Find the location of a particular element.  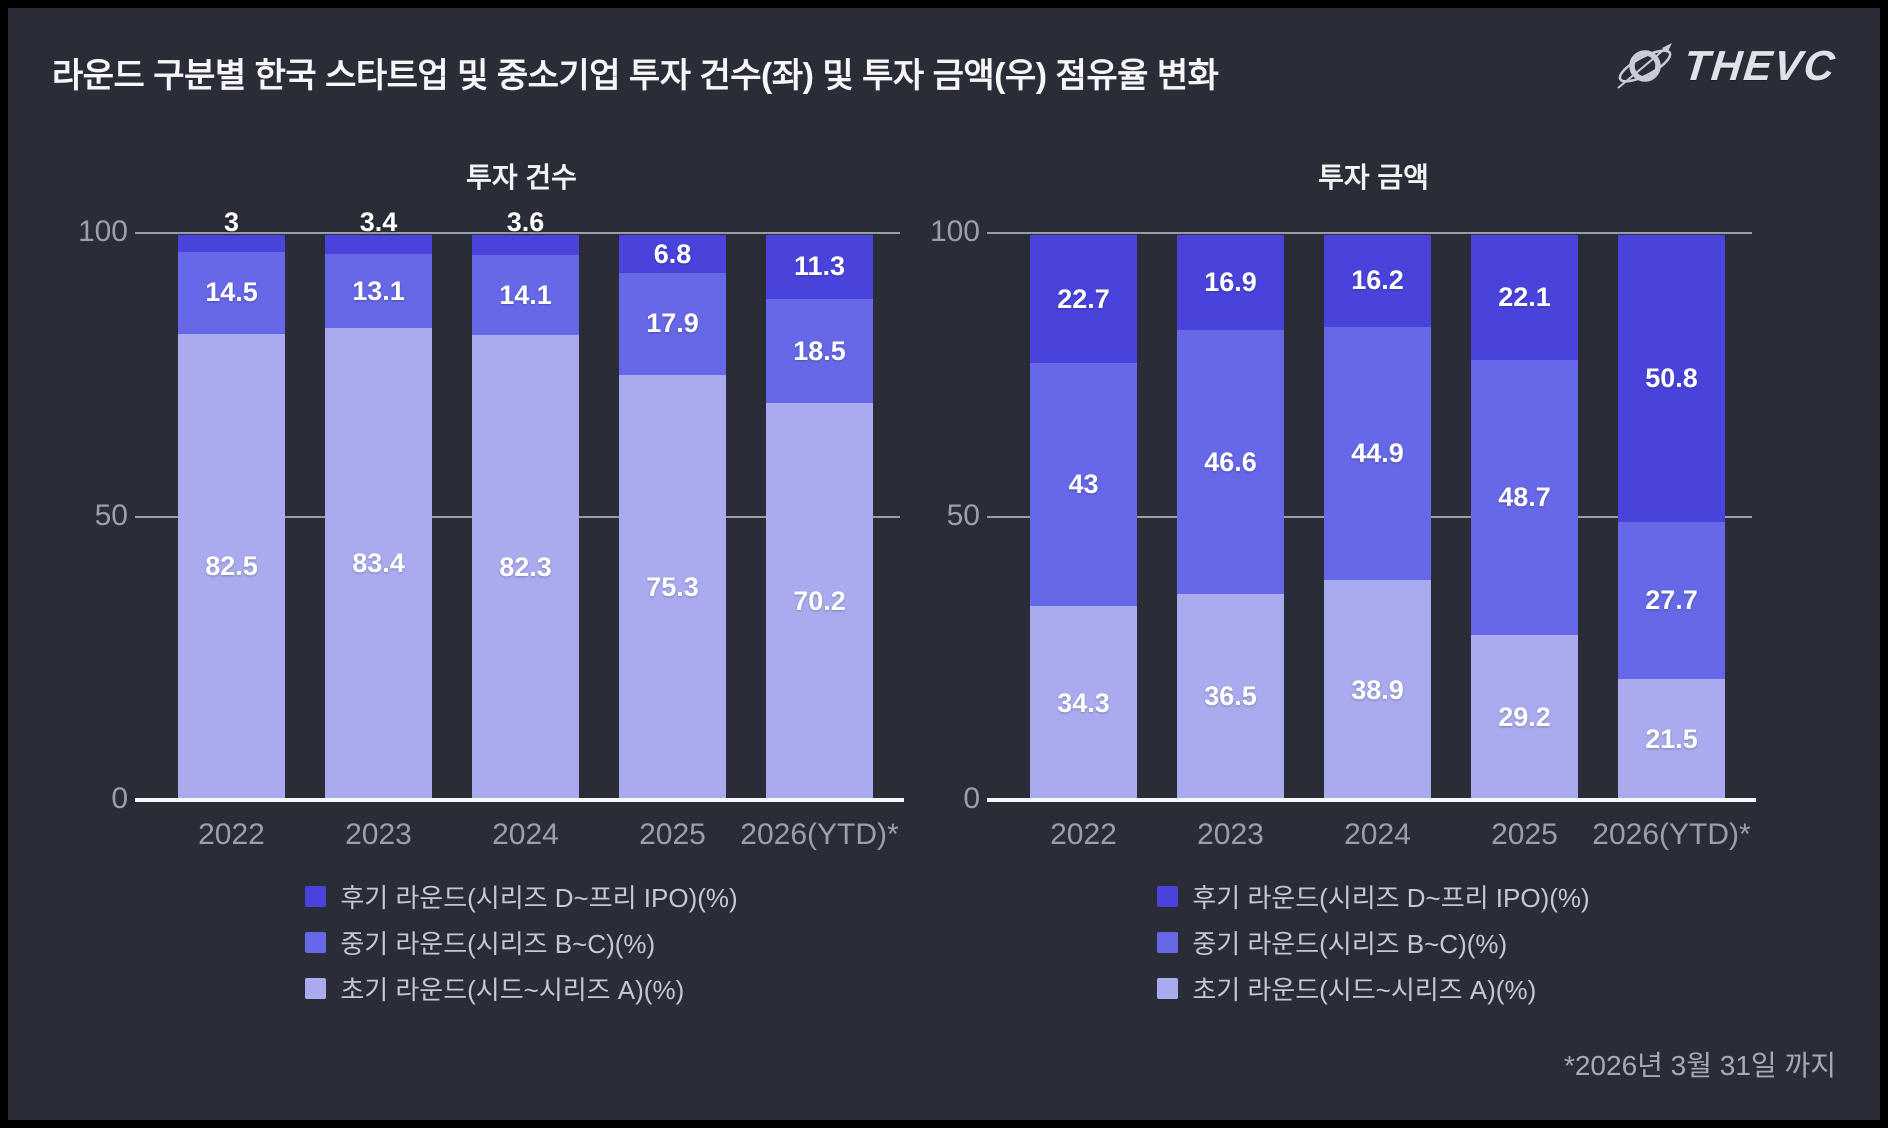

segment-late-round: 3.4 is located at coordinates (378, 231).